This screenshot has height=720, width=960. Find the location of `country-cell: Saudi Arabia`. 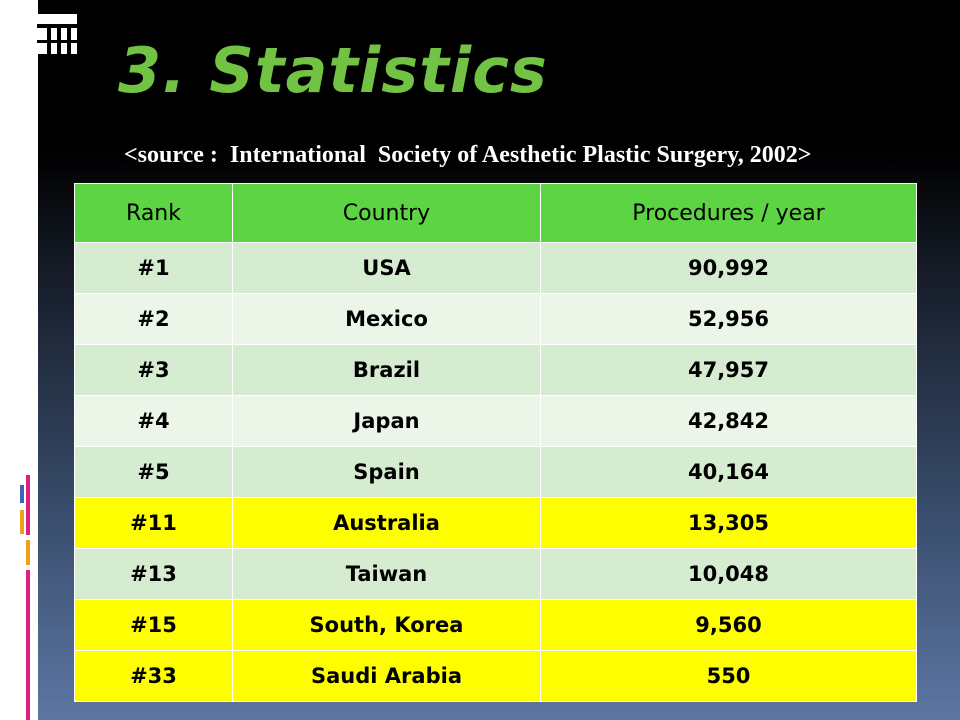

country-cell: Saudi Arabia is located at coordinates (386, 676).